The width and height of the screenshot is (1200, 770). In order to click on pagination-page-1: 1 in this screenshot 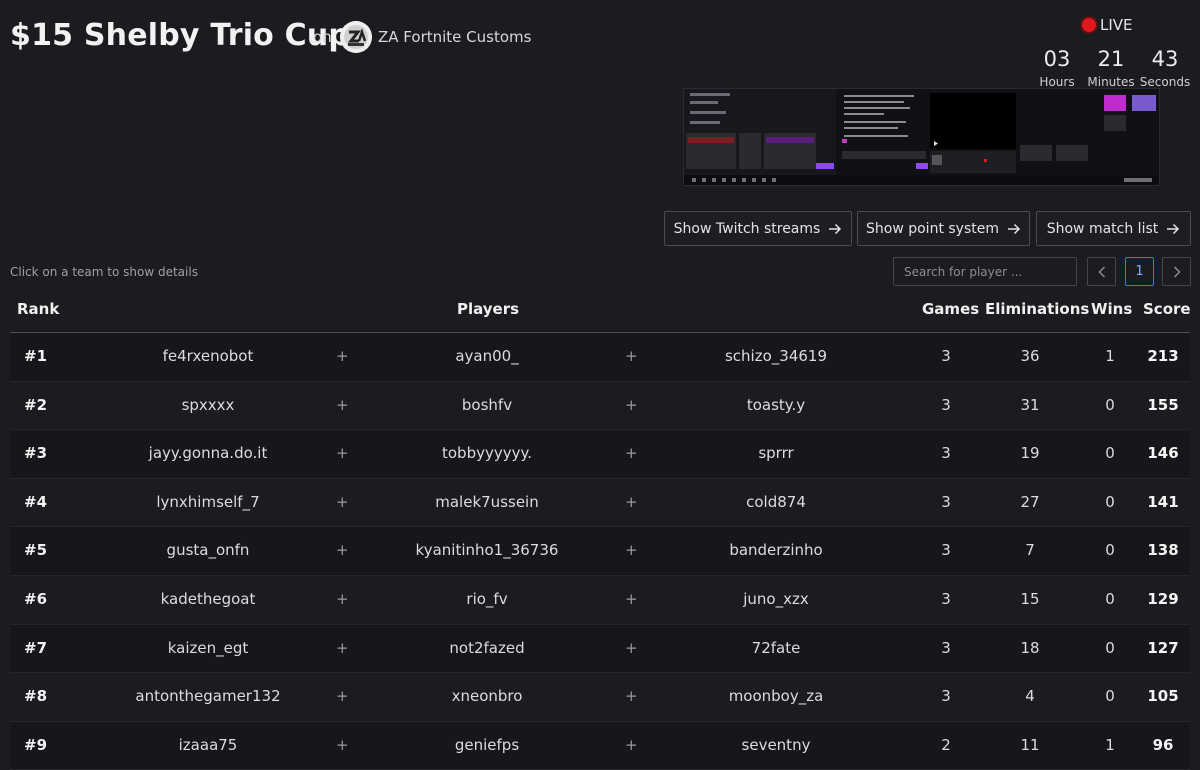, I will do `click(1139, 271)`.